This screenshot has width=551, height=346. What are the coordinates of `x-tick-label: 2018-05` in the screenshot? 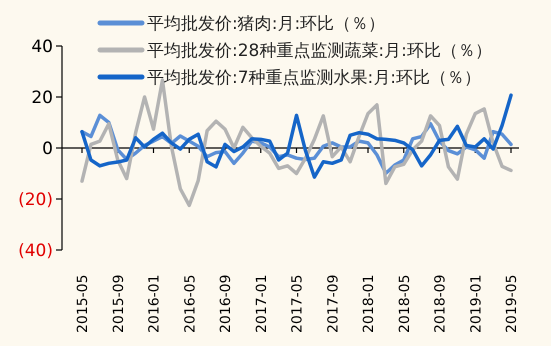 It's located at (404, 303).